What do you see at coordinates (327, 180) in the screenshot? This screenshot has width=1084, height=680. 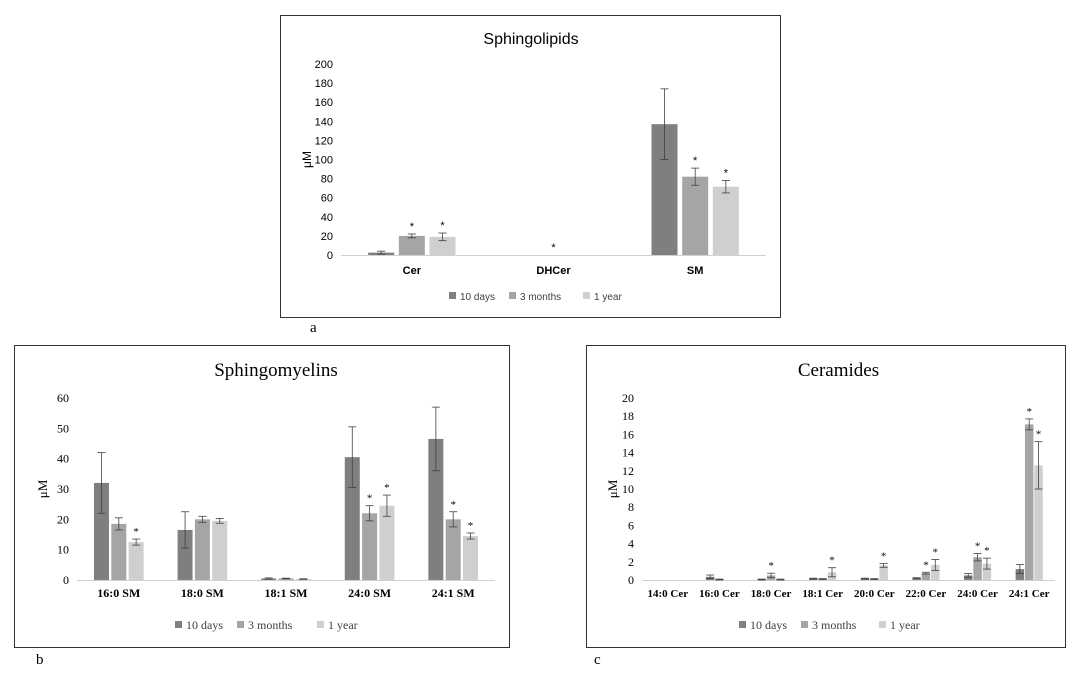 I see `y-tick-label: 80` at bounding box center [327, 180].